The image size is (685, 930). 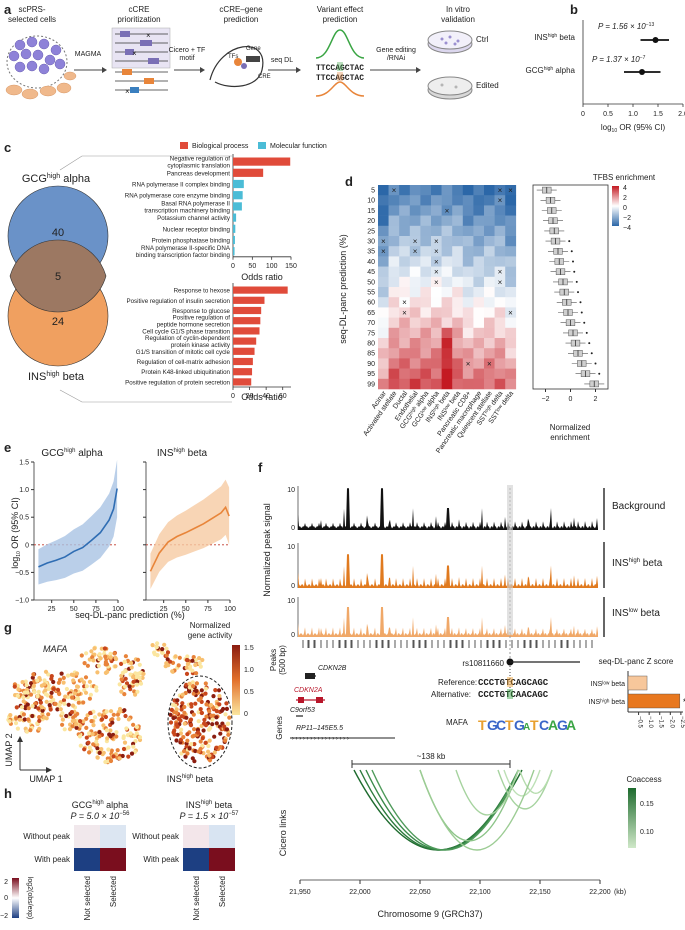 What do you see at coordinates (632, 818) in the screenshot?
I see `coaccess-colorbar` at bounding box center [632, 818].